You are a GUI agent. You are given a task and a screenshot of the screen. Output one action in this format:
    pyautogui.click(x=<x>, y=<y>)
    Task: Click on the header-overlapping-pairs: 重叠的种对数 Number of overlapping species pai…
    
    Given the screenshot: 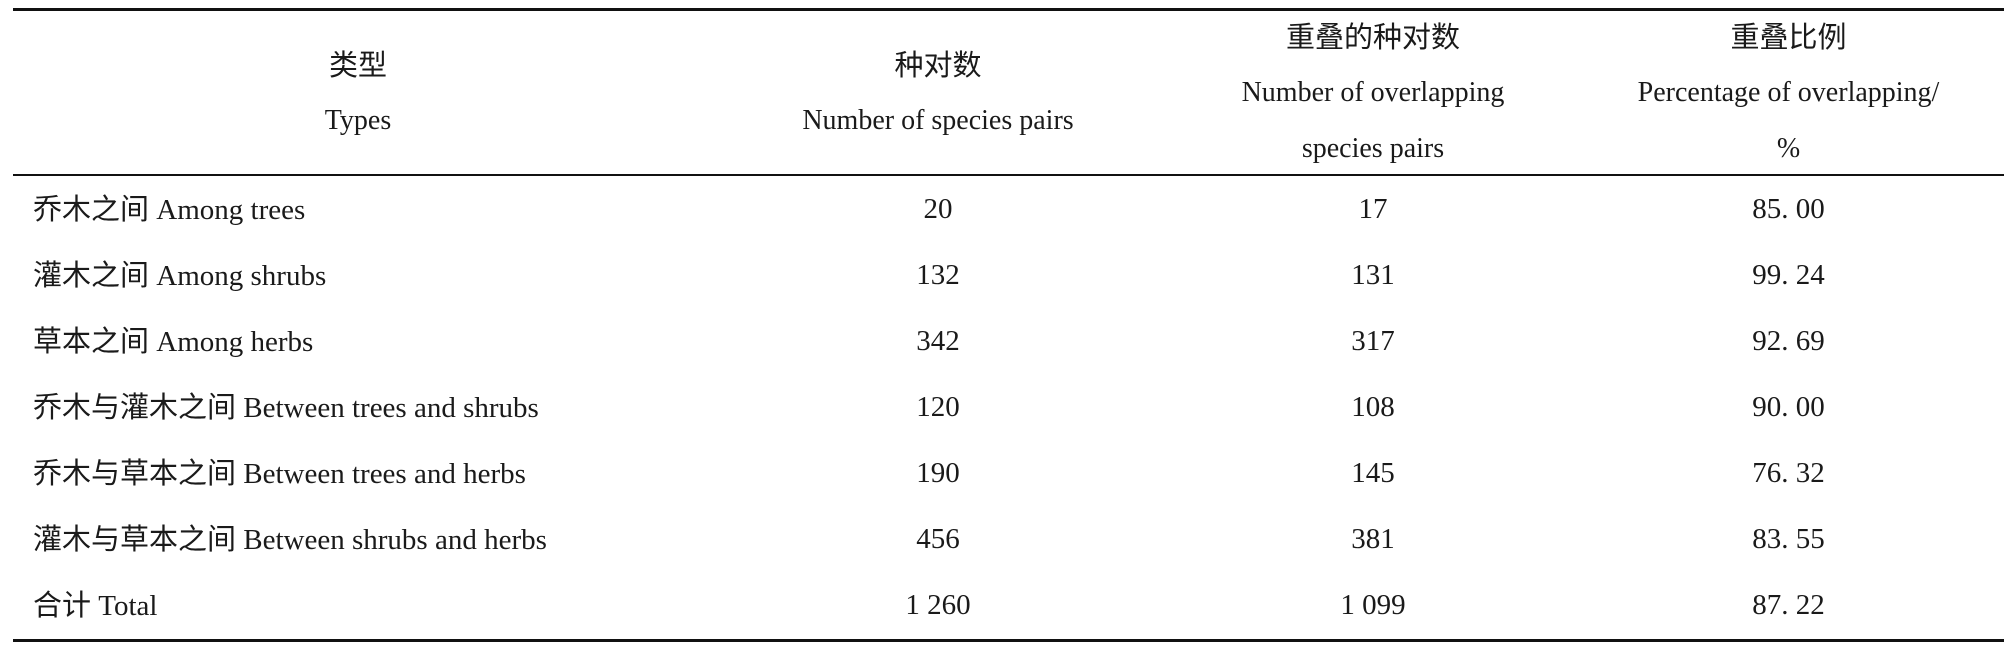 What is the action you would take?
    pyautogui.click(x=1373, y=92)
    